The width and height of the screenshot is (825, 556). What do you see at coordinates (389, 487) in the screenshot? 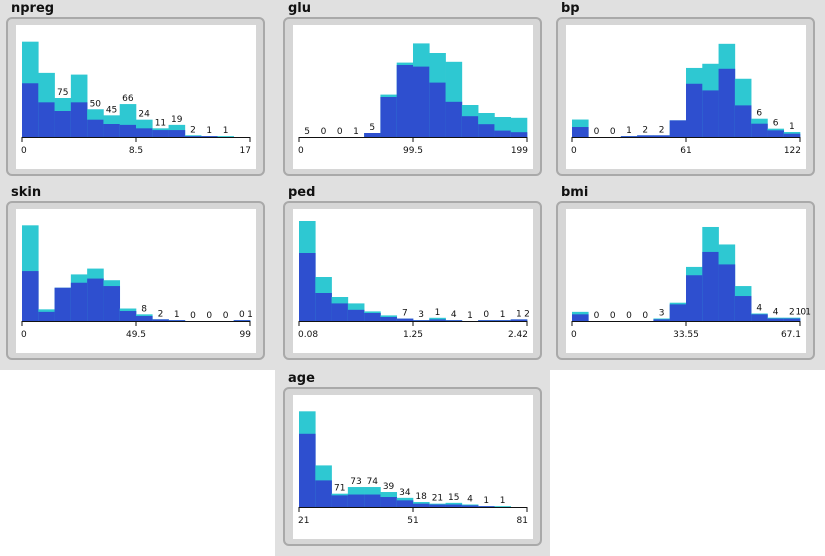
I see `bar-count-label: 39` at bounding box center [389, 487].